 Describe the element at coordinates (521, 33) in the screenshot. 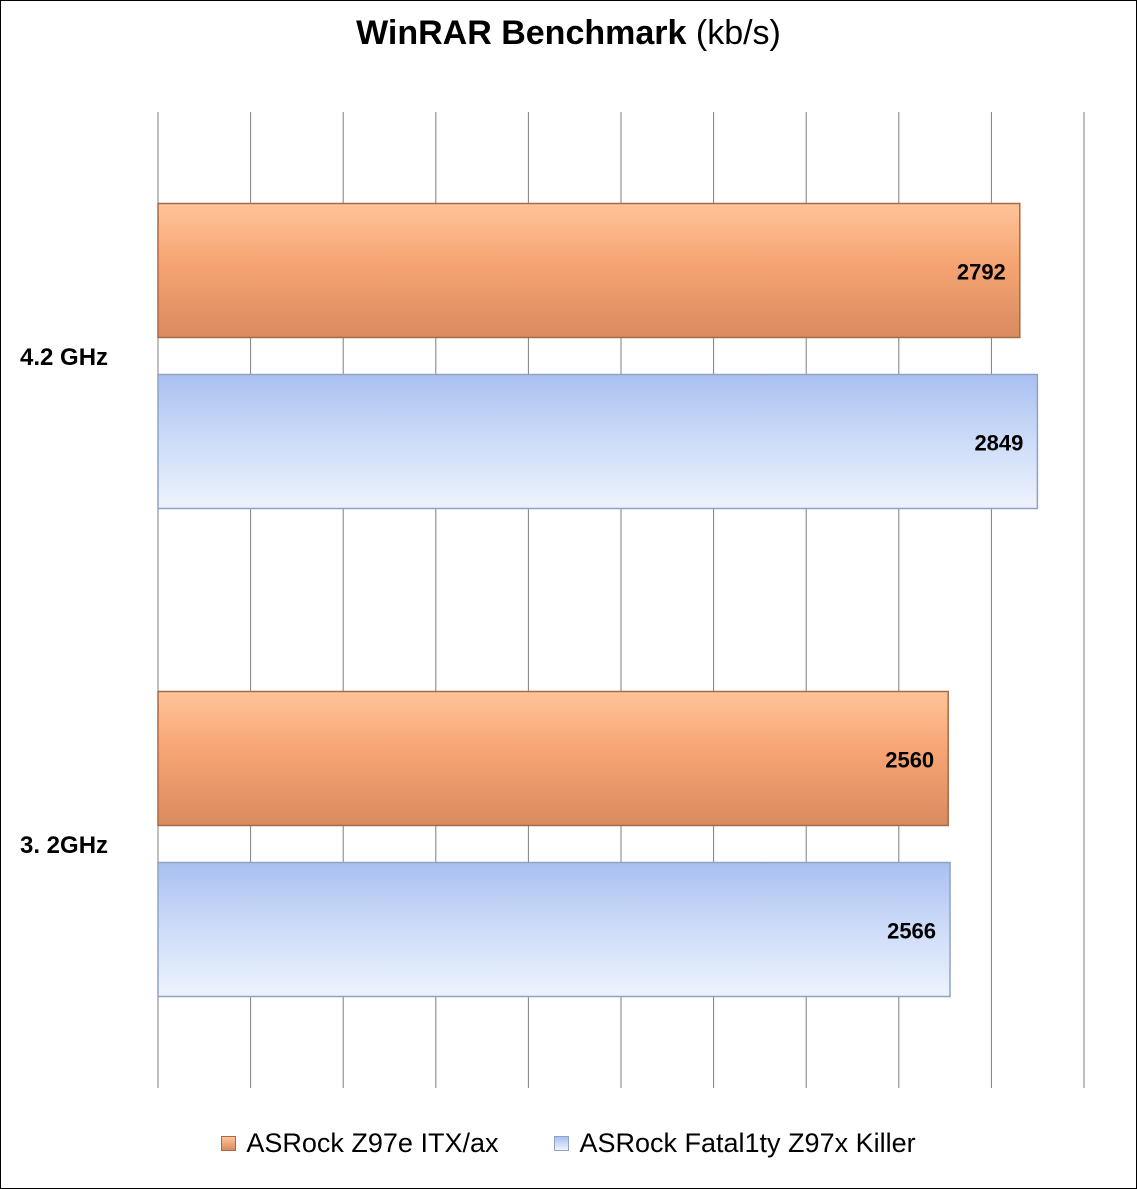

I see `chart-title-main: WinRAR Benchmark` at that location.